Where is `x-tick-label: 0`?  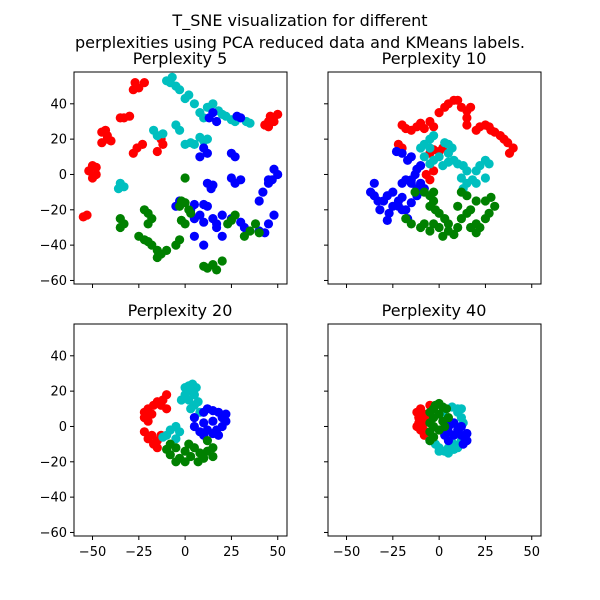 x-tick-label: 0 is located at coordinates (185, 552).